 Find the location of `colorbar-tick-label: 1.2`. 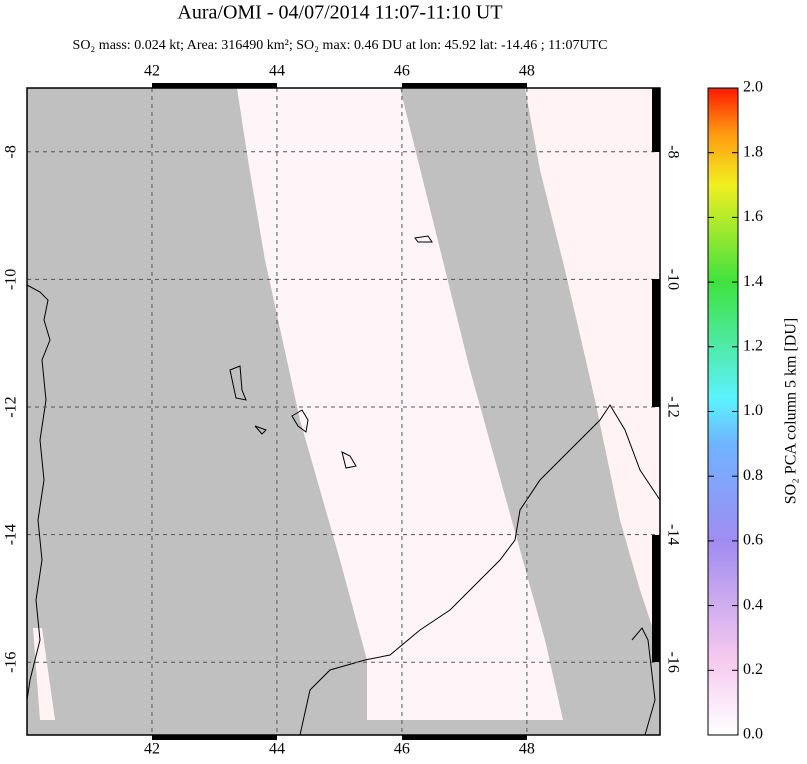

colorbar-tick-label: 1.2 is located at coordinates (753, 345).